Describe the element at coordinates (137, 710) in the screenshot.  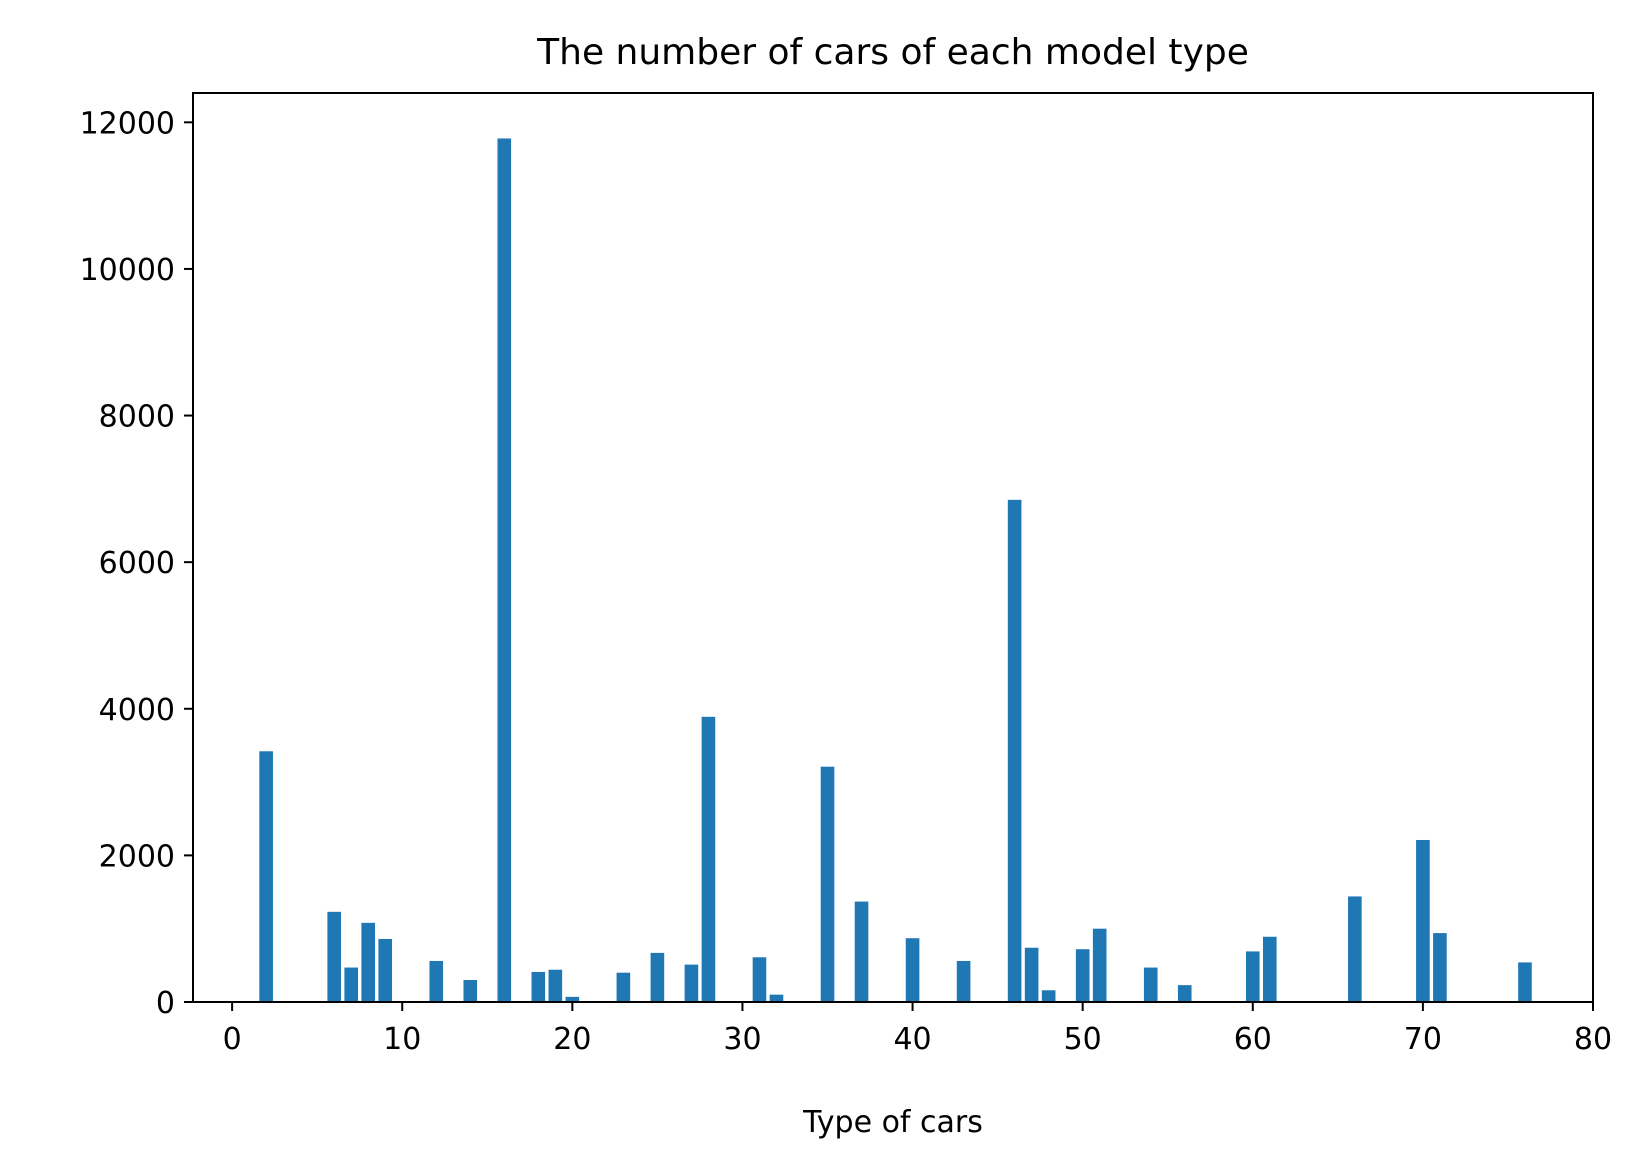
I see `y-tick-label: 4000` at that location.